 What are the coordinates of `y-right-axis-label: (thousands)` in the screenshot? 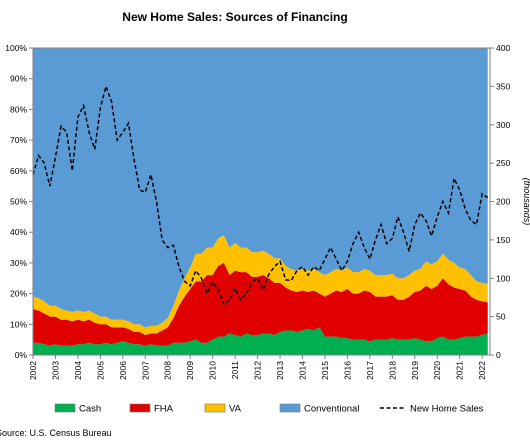 It's located at (526, 202).